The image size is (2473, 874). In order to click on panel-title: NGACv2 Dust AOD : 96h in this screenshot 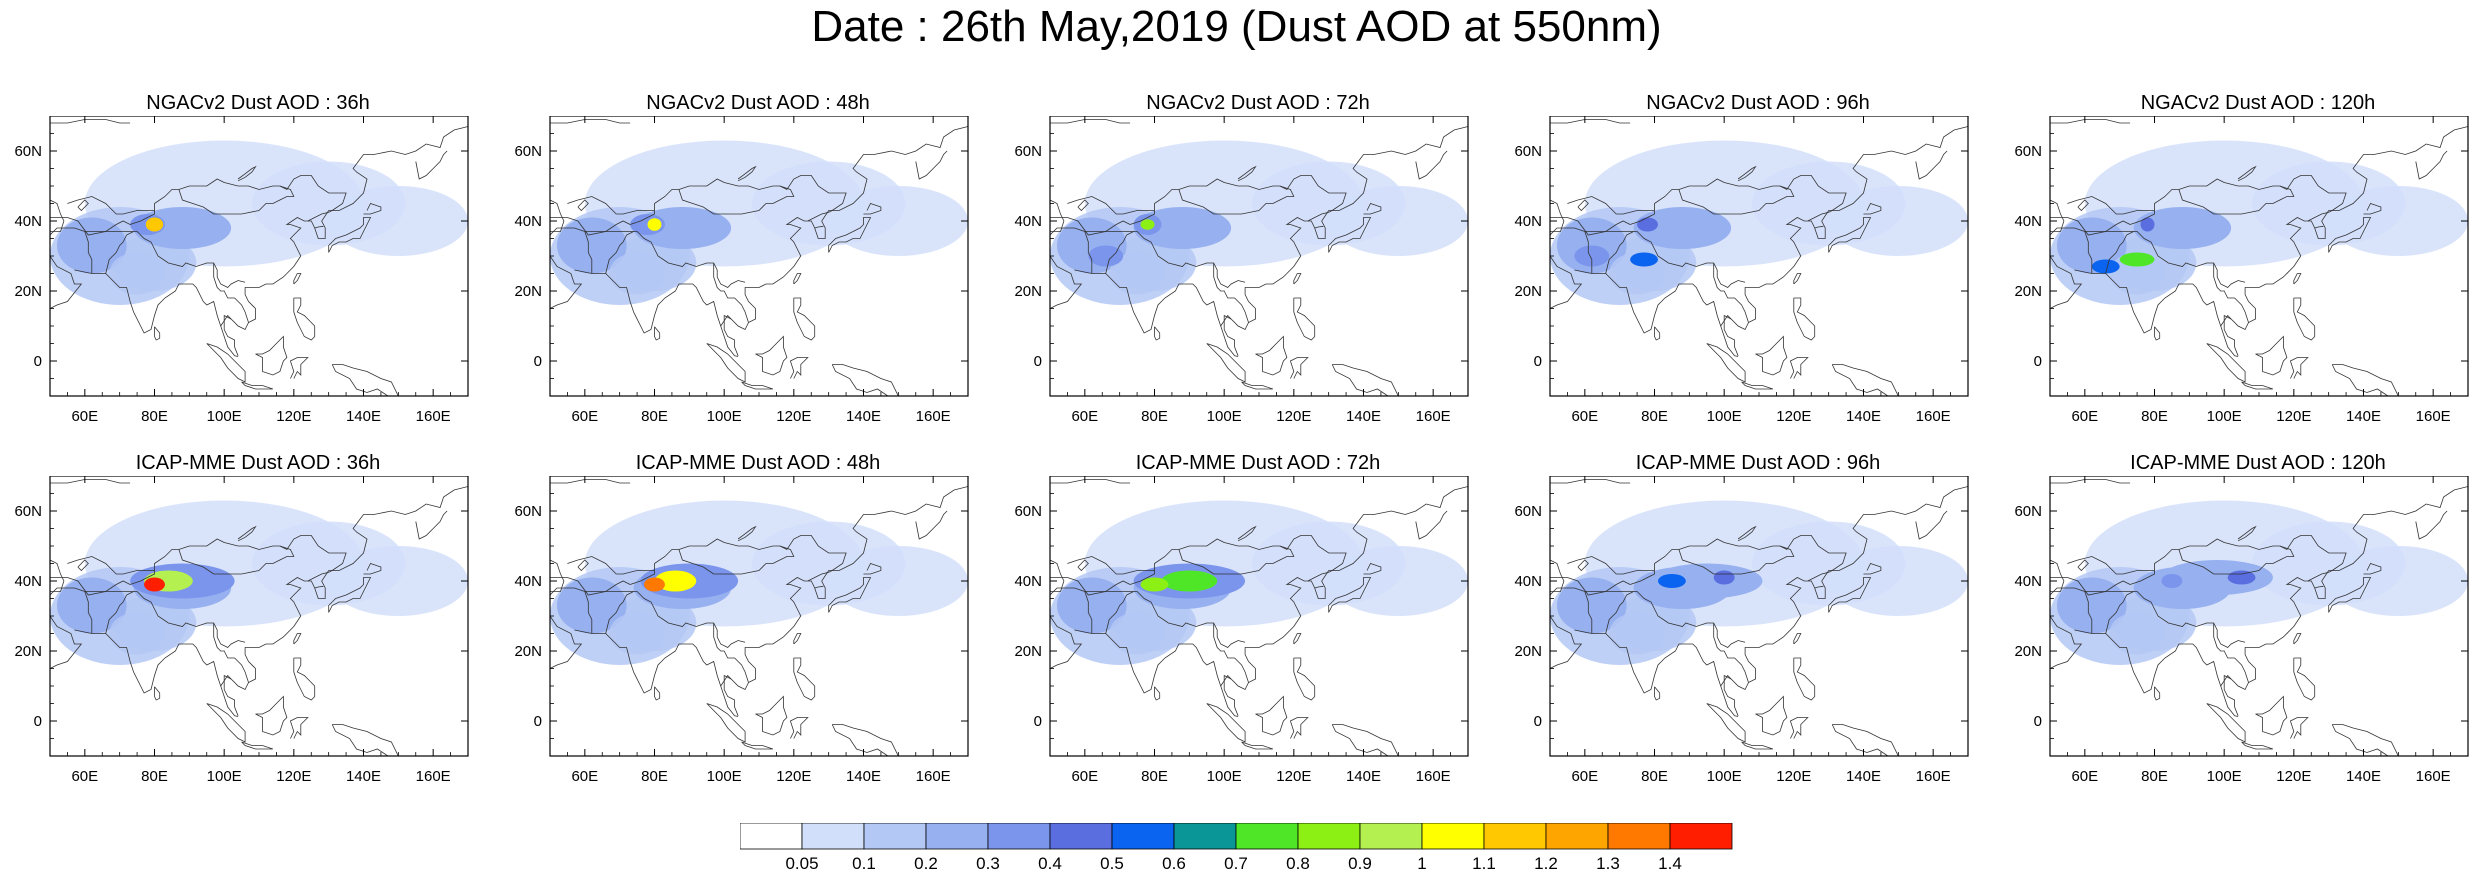, I will do `click(1758, 103)`.